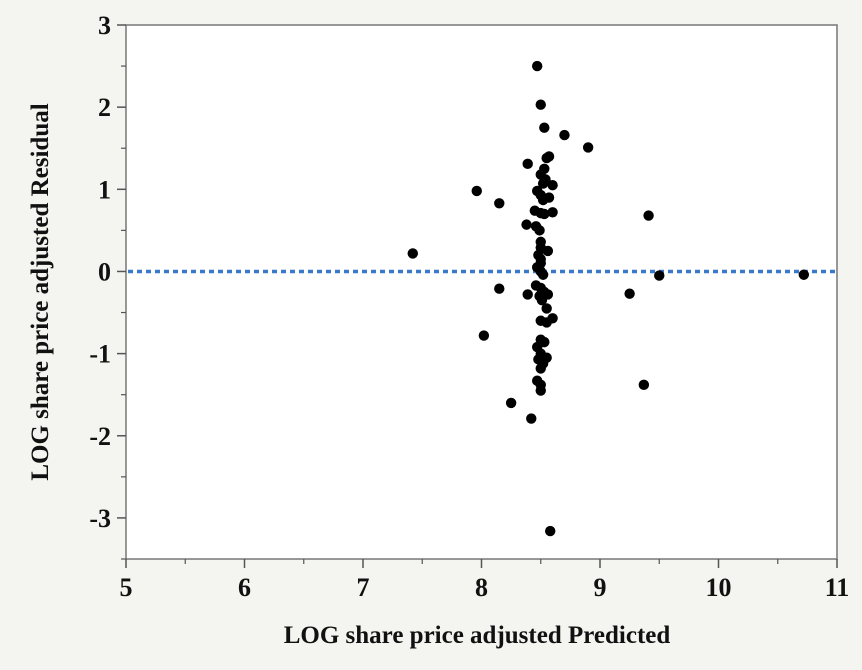  What do you see at coordinates (104, 107) in the screenshot?
I see `y-tick-label: 2` at bounding box center [104, 107].